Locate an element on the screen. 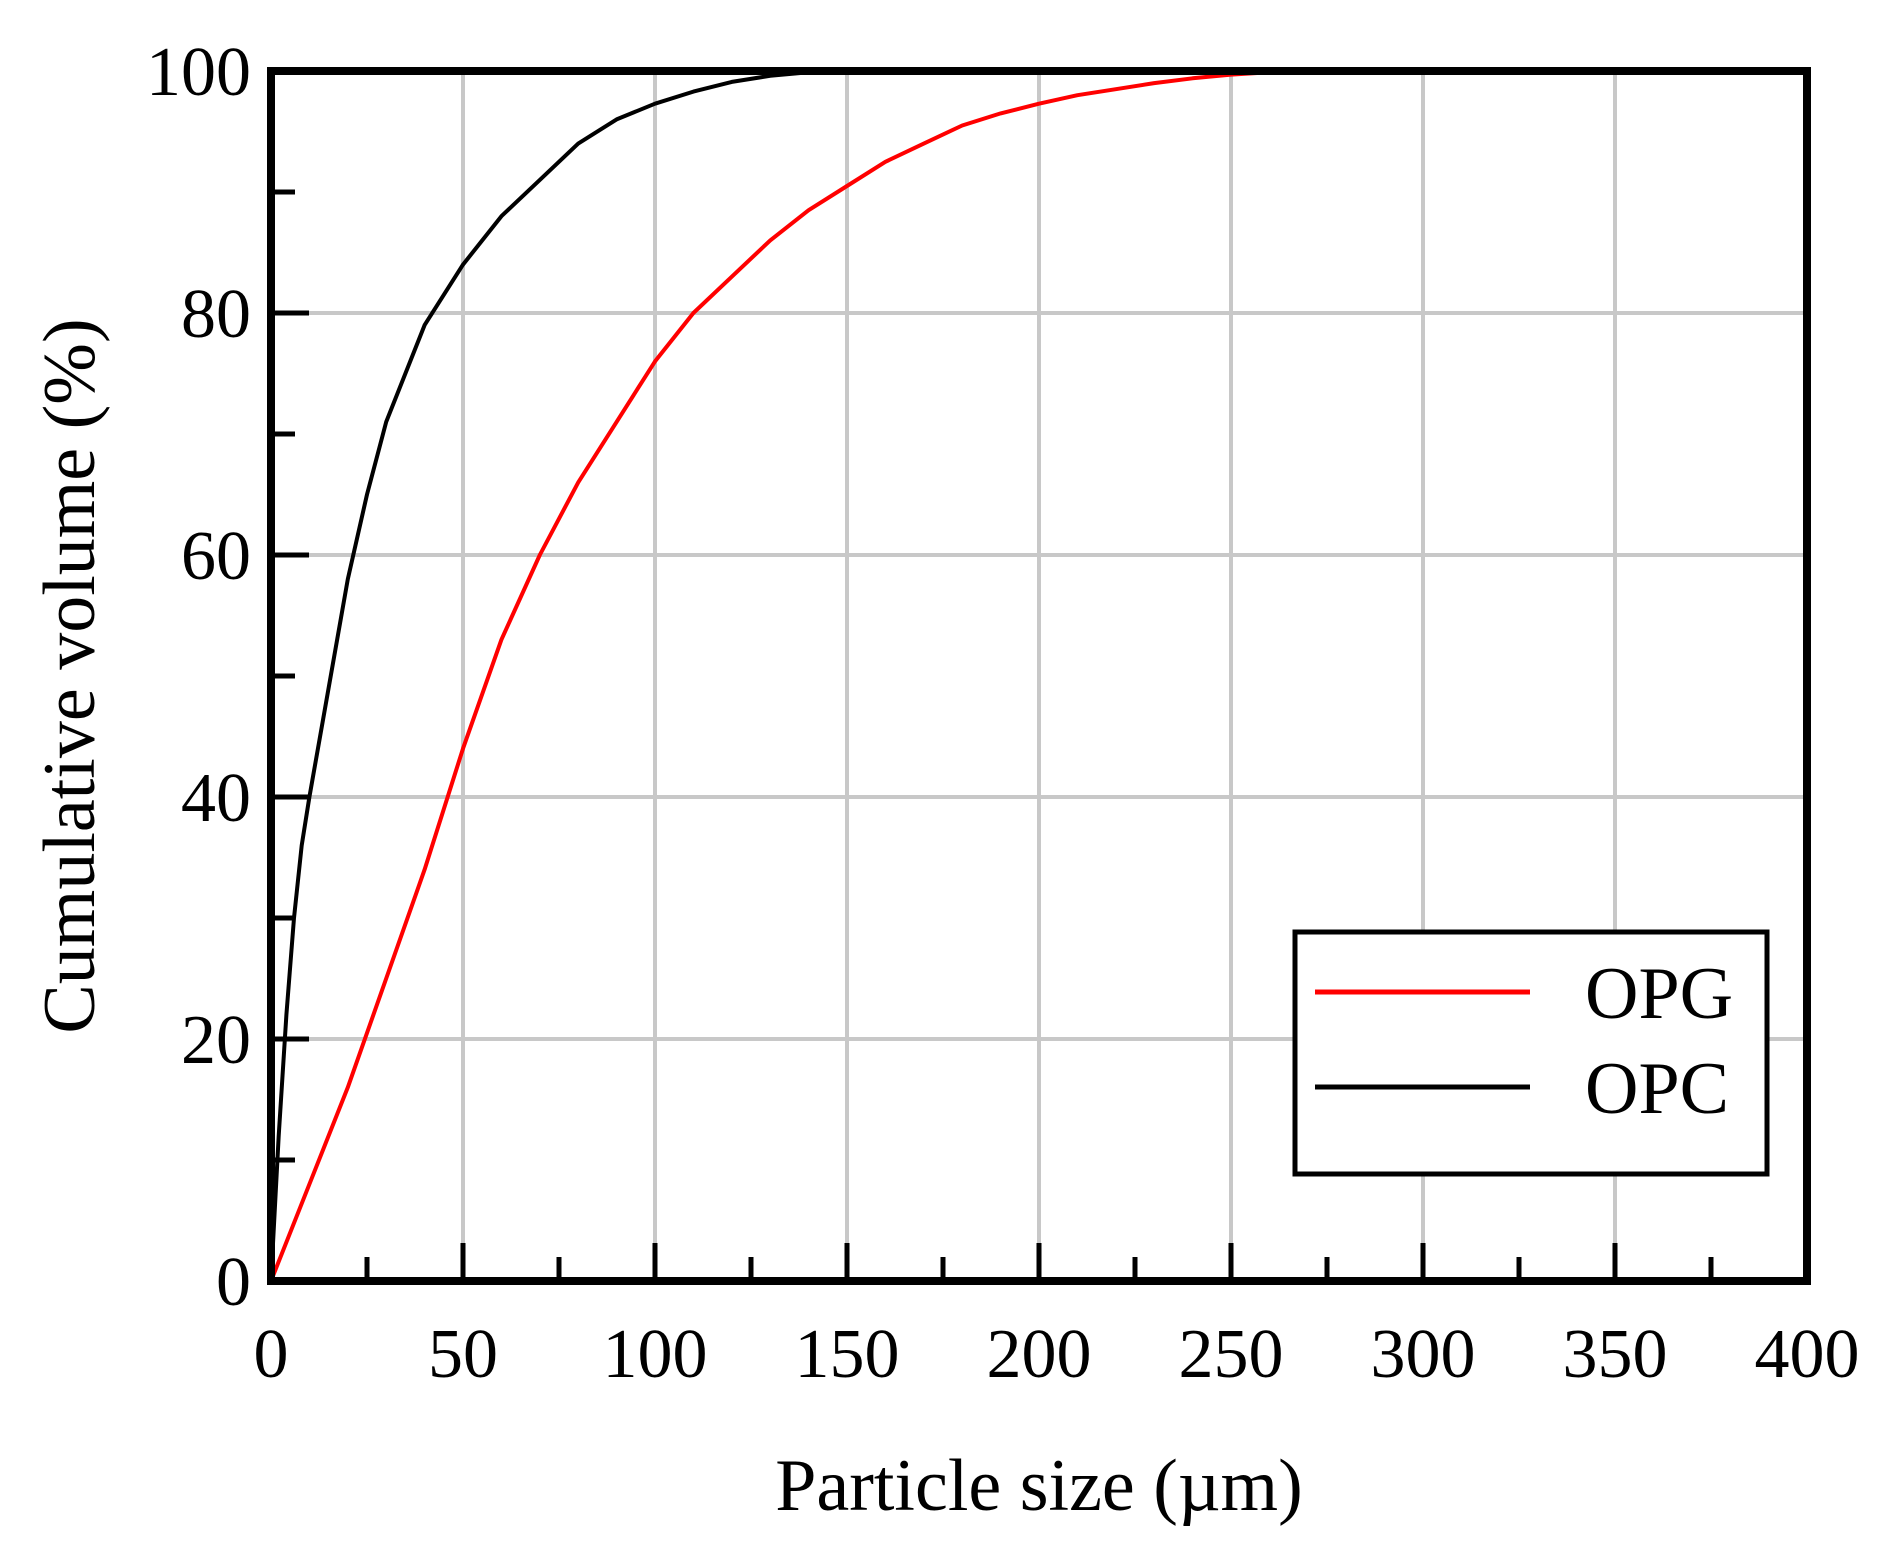  y-tick-label: 80 is located at coordinates (216, 314).